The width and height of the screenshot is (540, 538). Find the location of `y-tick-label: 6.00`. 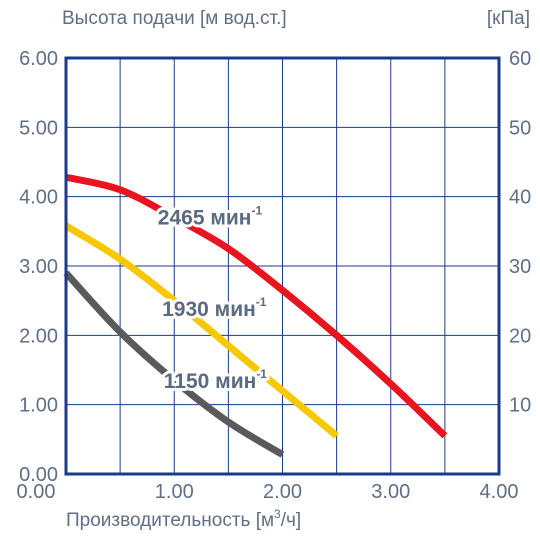

y-tick-label: 6.00 is located at coordinates (38, 59).